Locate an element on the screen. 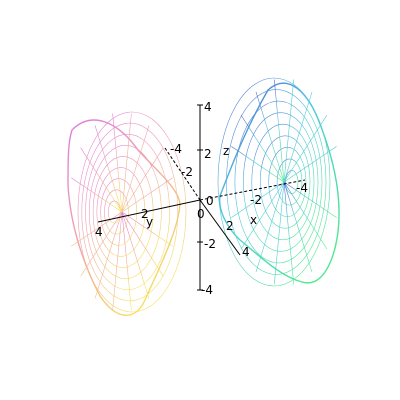  x-tick-label-2-left: 2 is located at coordinates (145, 214).